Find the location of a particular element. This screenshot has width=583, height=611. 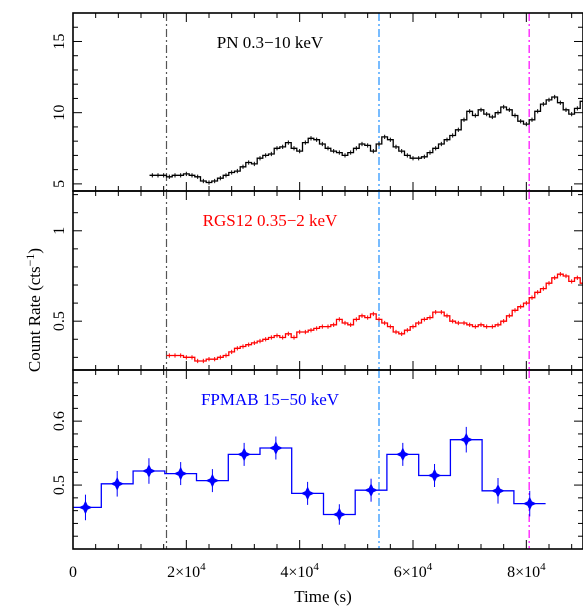

x-tick-label-base: 6×10 is located at coordinates (410, 572).